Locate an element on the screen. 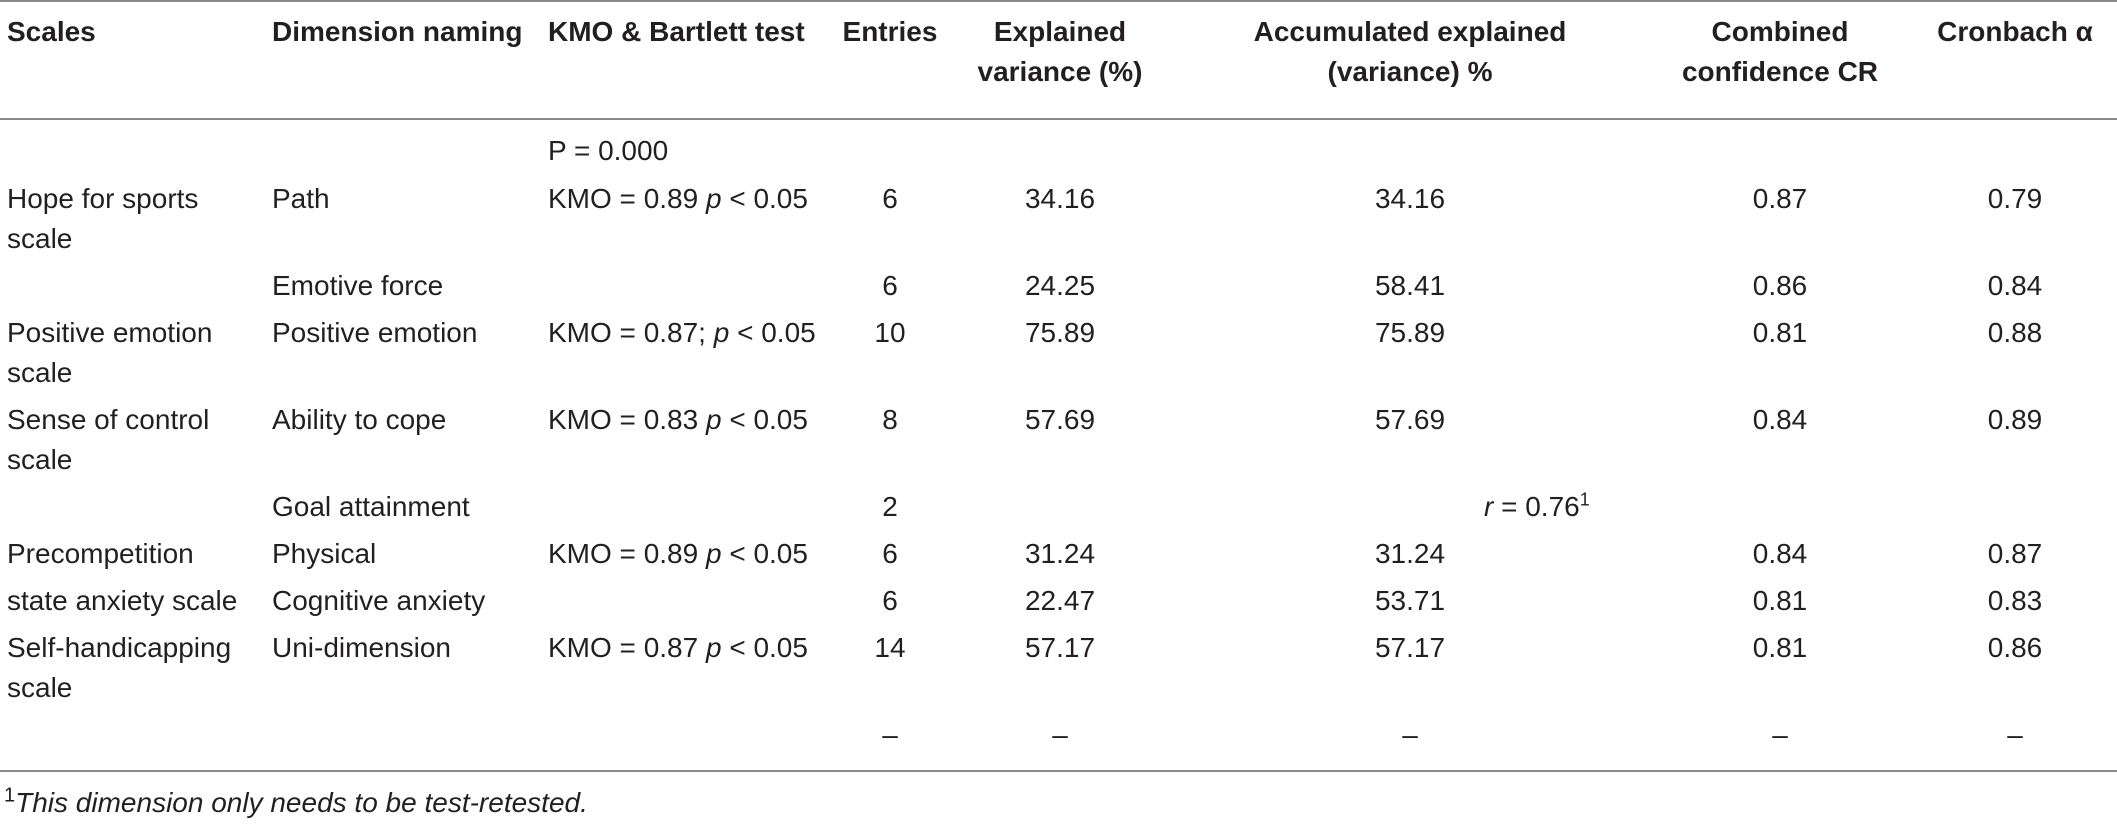 The height and width of the screenshot is (825, 2117). scale-line1: Sense of control is located at coordinates (108, 419).